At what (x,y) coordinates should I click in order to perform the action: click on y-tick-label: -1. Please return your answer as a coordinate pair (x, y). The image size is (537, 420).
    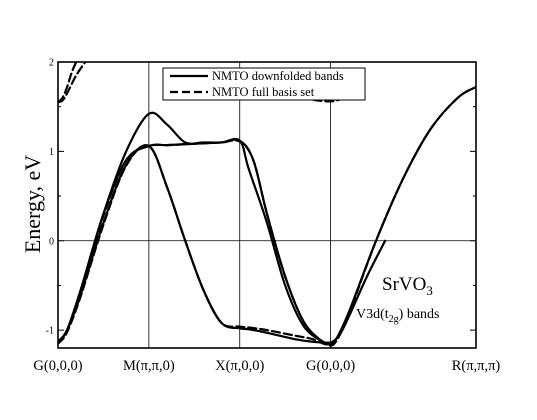
    Looking at the image, I should click on (50, 331).